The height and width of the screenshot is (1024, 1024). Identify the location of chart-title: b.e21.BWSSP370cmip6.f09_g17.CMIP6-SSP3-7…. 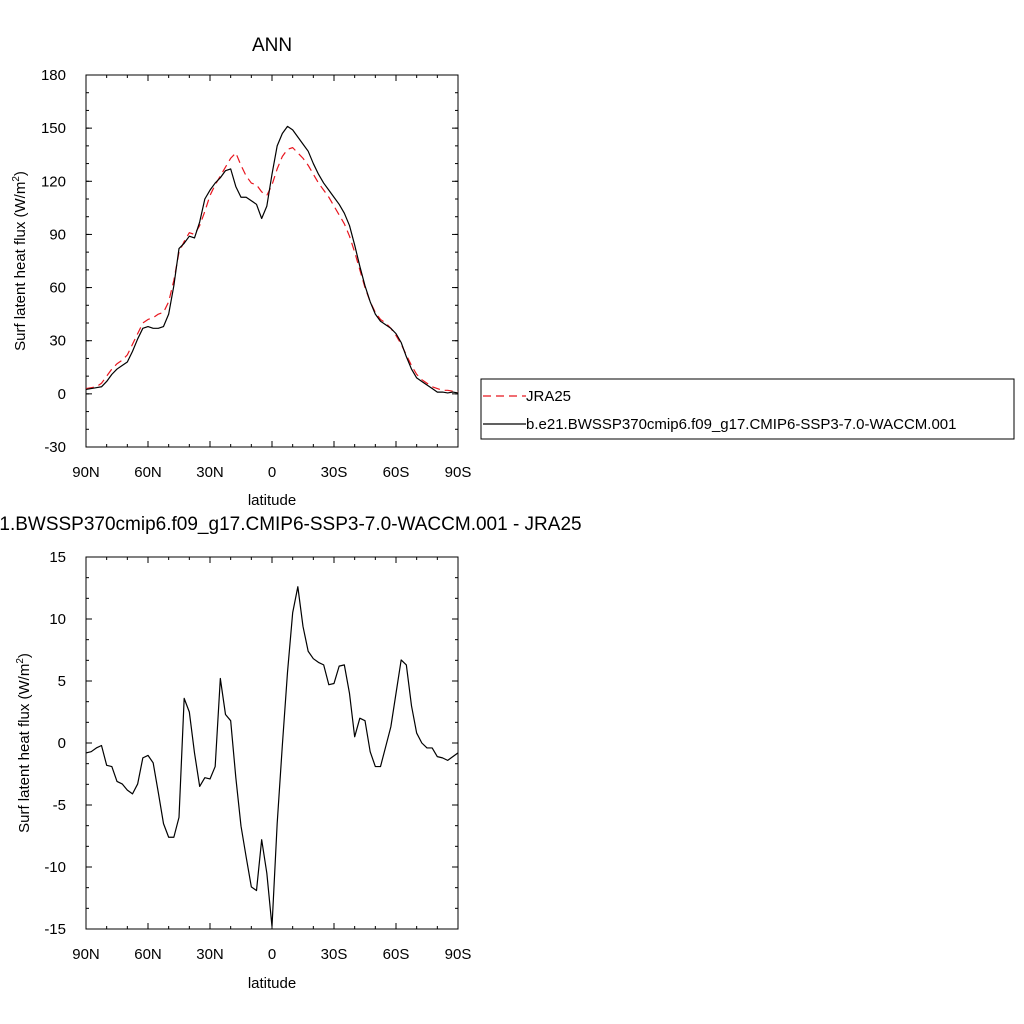
(291, 524).